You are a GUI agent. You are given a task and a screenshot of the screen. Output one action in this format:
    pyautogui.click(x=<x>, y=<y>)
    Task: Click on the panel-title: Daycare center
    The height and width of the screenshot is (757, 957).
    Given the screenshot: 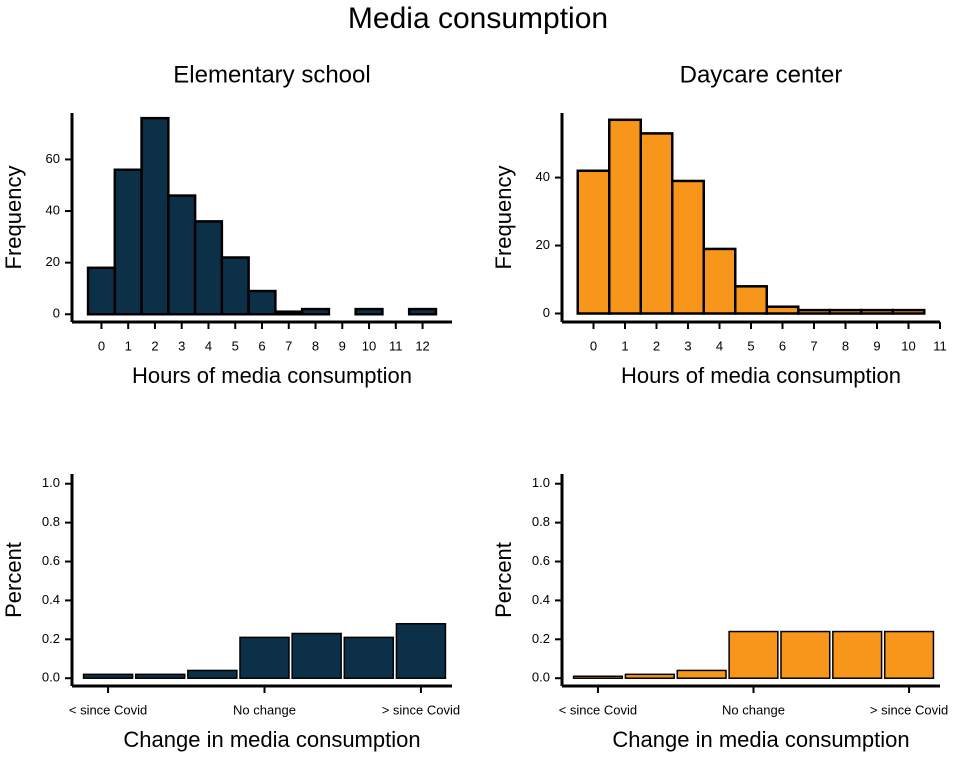 What is the action you would take?
    pyautogui.click(x=761, y=74)
    